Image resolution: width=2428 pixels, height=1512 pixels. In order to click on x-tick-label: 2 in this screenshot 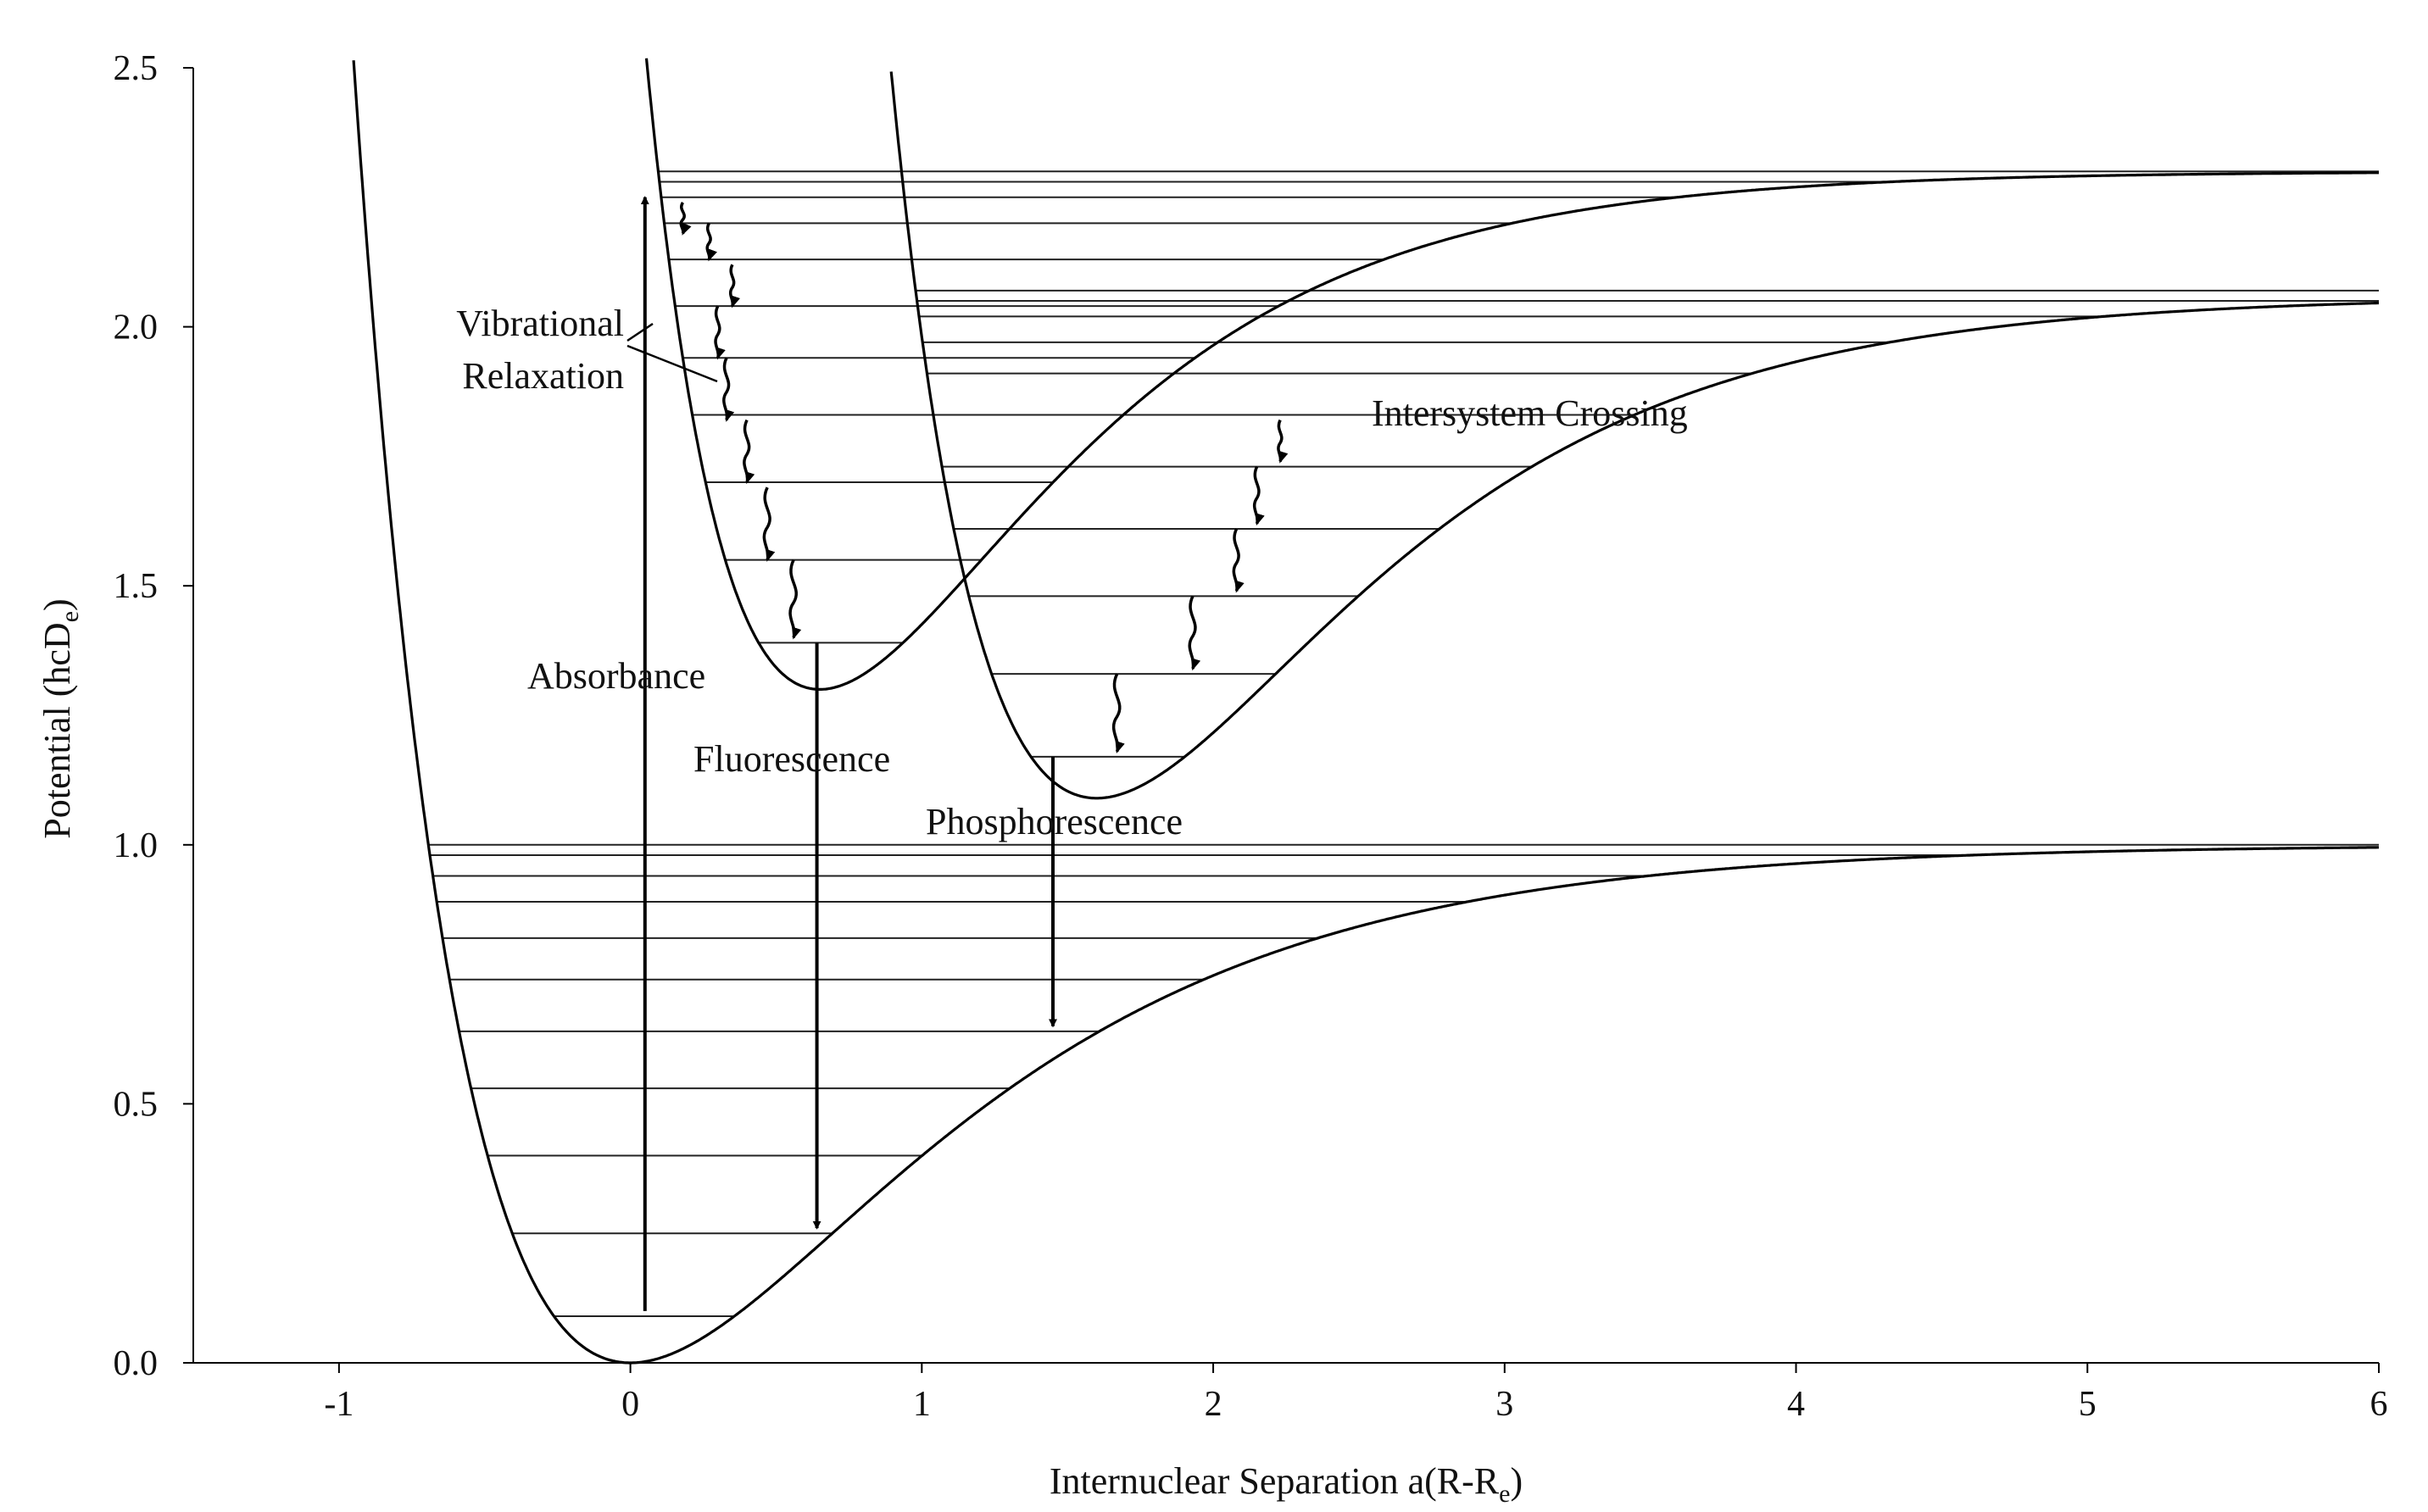, I will do `click(1213, 1405)`.